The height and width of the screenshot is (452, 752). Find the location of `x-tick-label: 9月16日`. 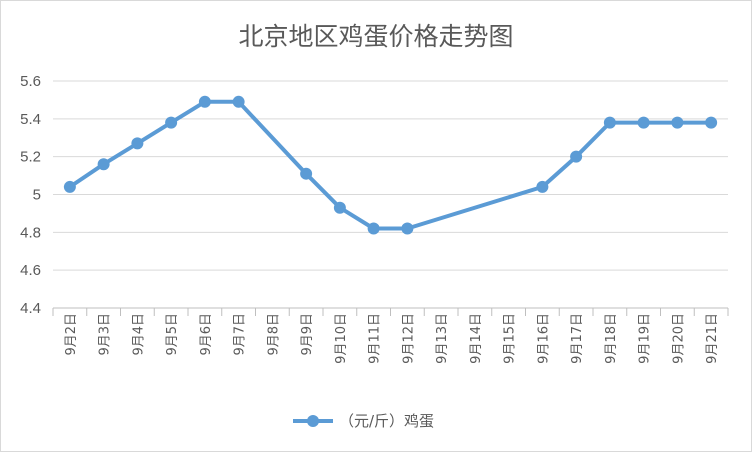

x-tick-label: 9月16日 is located at coordinates (543, 338).